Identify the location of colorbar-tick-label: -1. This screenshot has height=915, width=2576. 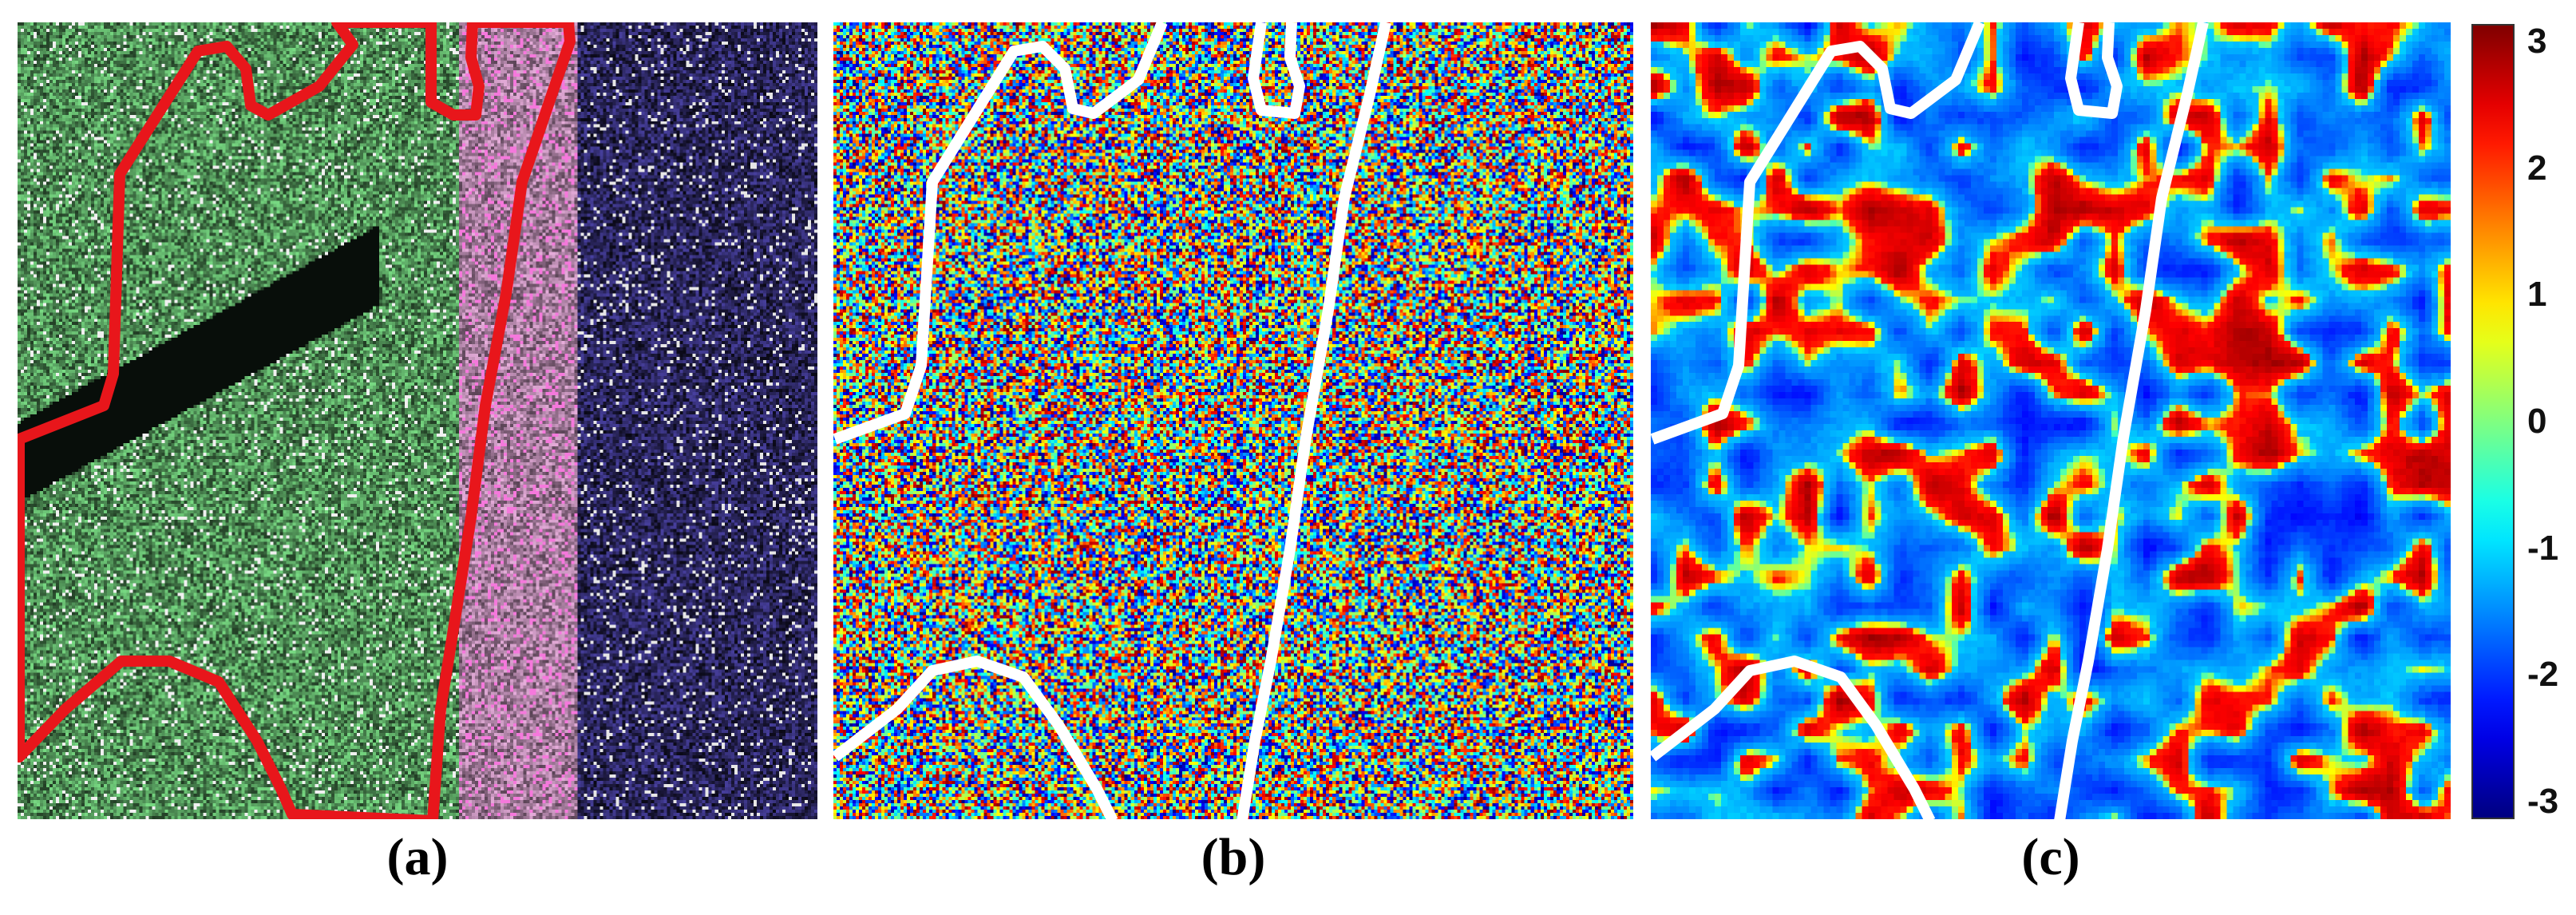
(2543, 548).